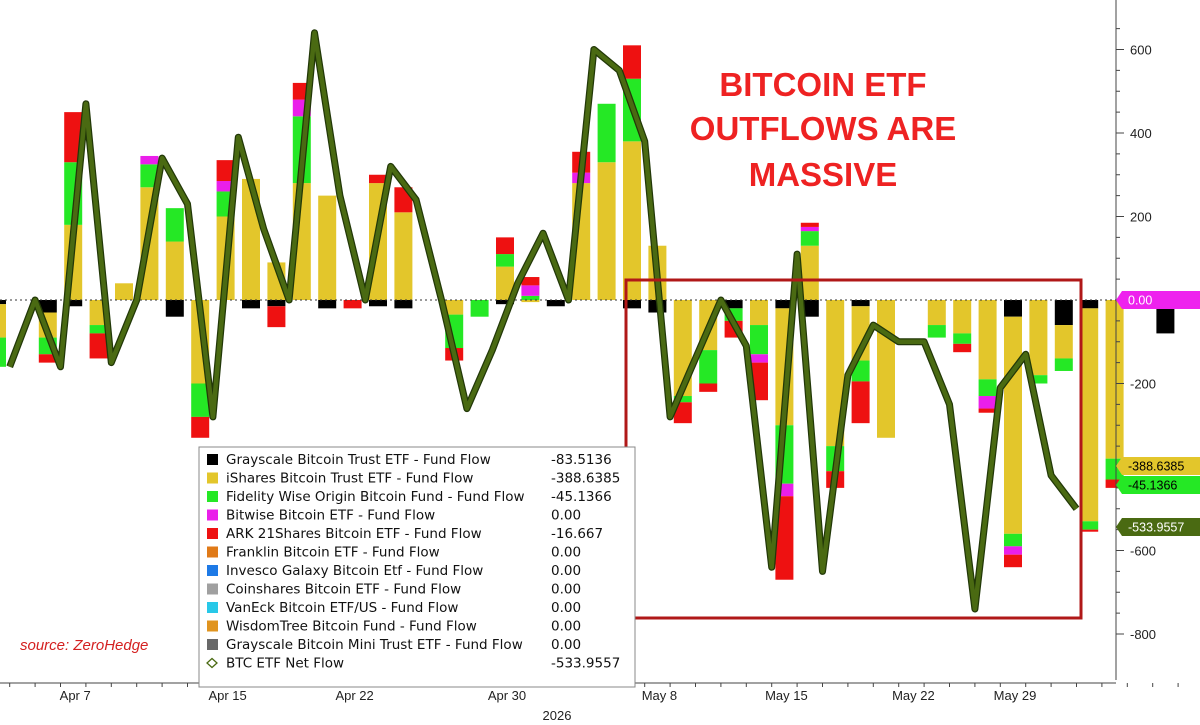 This screenshot has width=1200, height=725. What do you see at coordinates (354, 571) in the screenshot?
I see `legend-series-name: Invesco Galaxy Bitcoin Etf - Fund Flow` at bounding box center [354, 571].